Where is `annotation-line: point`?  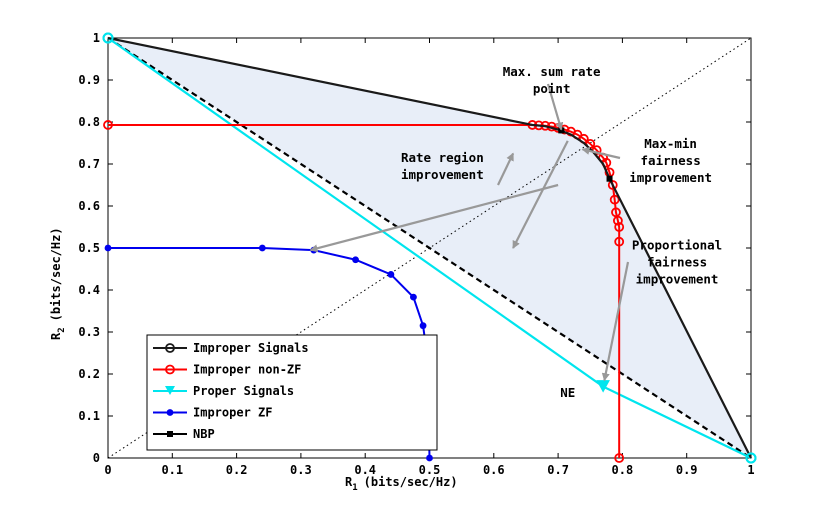
annotation-line: point is located at coordinates (552, 88).